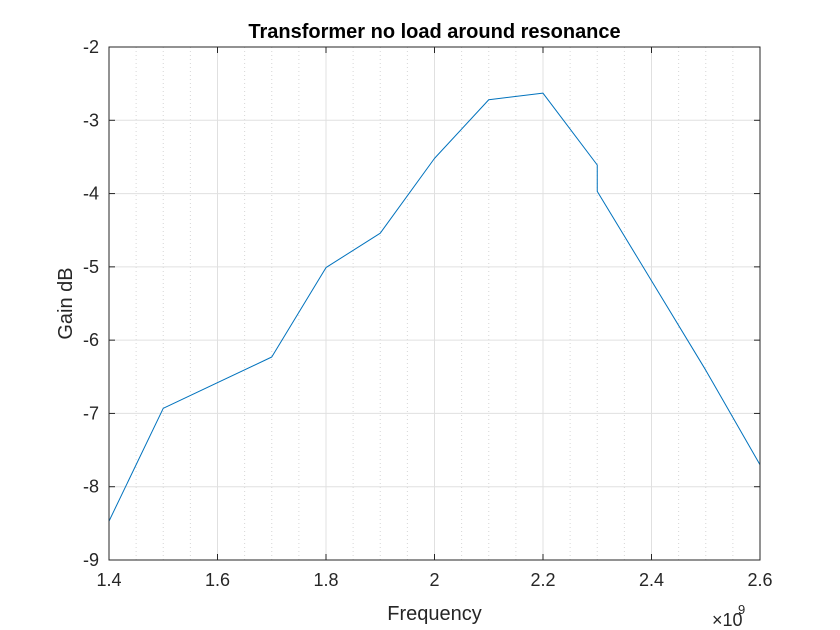 This screenshot has height=630, width=840. Describe the element at coordinates (542, 580) in the screenshot. I see `x-tick-label: 2.2` at that location.